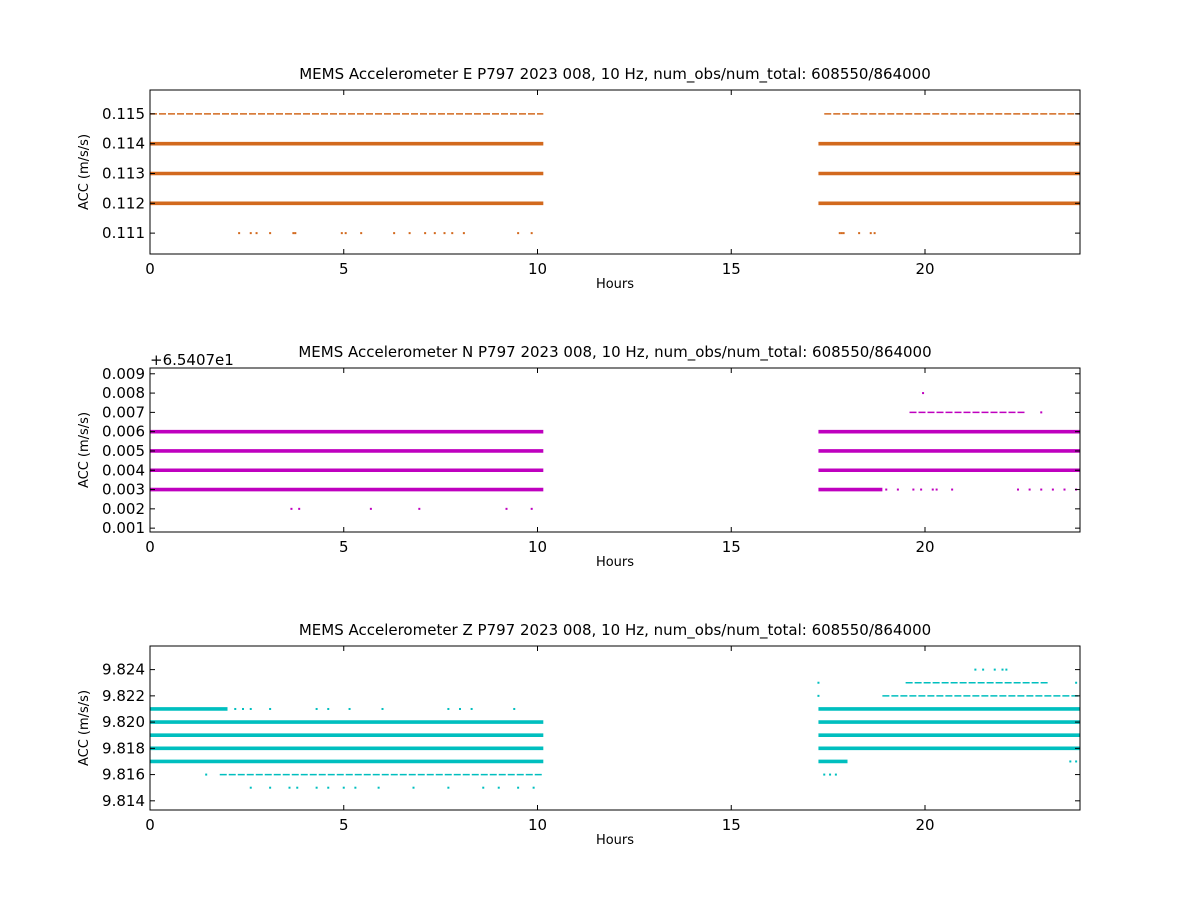 The image size is (1200, 900). I want to click on y-tick-label: 9.824, so click(123, 670).